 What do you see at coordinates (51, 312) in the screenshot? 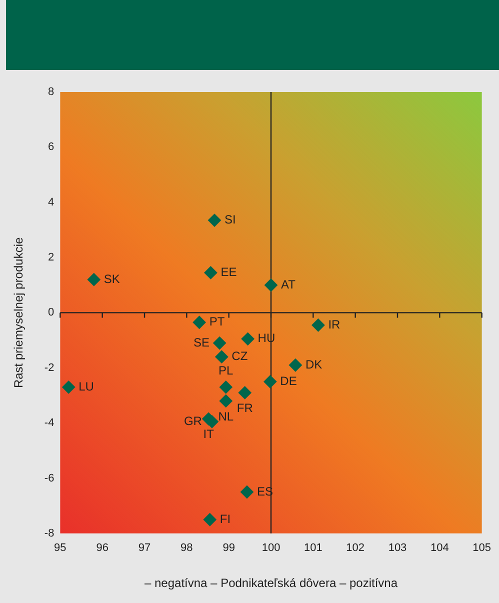
I see `y-tick-label: 0` at bounding box center [51, 312].